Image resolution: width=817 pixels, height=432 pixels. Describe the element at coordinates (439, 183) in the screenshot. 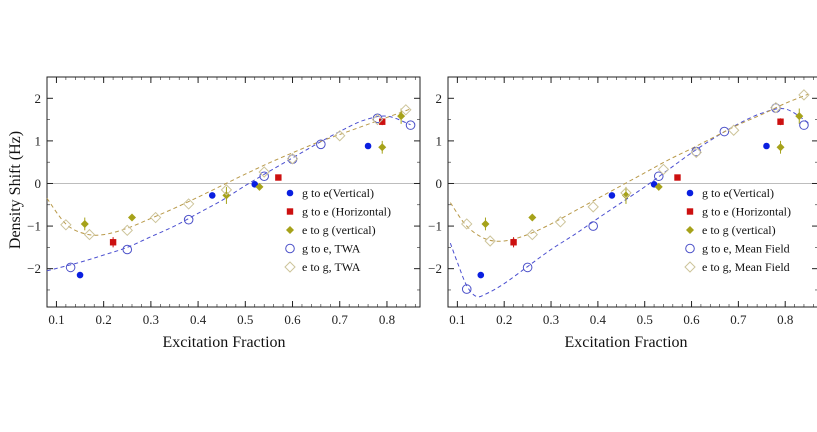

I see `y-tick-label: 0` at that location.